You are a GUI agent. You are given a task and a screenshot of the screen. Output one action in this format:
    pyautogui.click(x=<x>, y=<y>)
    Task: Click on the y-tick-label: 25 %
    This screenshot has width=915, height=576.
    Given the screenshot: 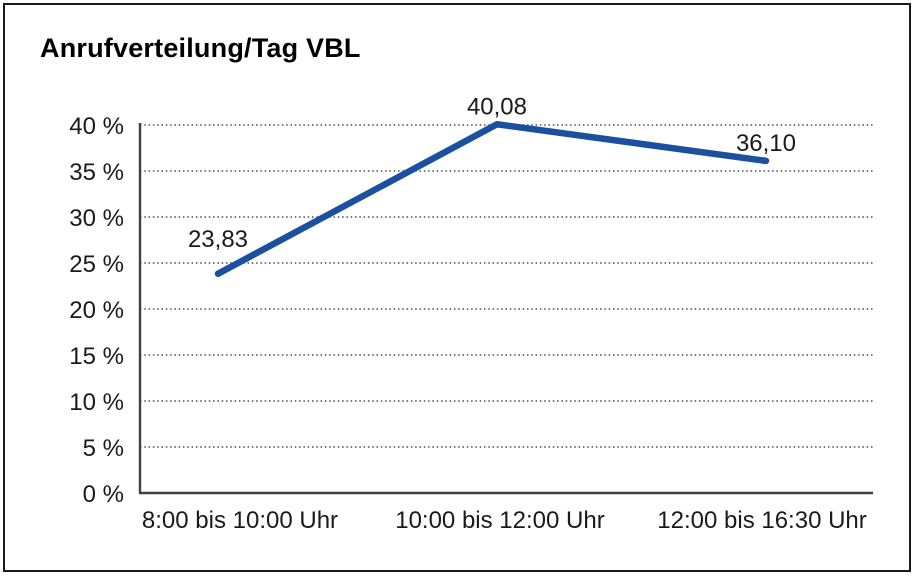 What is the action you would take?
    pyautogui.click(x=96, y=264)
    